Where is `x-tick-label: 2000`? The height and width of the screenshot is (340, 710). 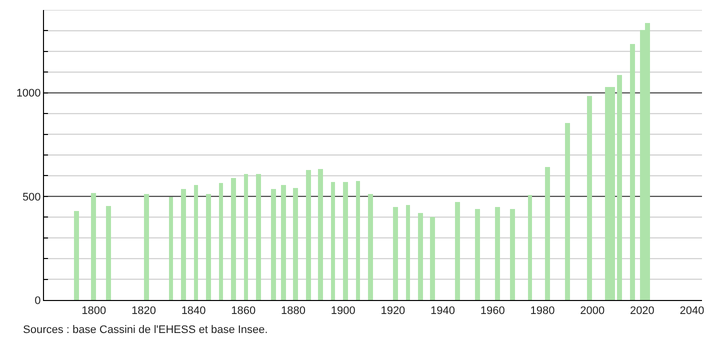
x-tick-label: 2000 is located at coordinates (592, 311).